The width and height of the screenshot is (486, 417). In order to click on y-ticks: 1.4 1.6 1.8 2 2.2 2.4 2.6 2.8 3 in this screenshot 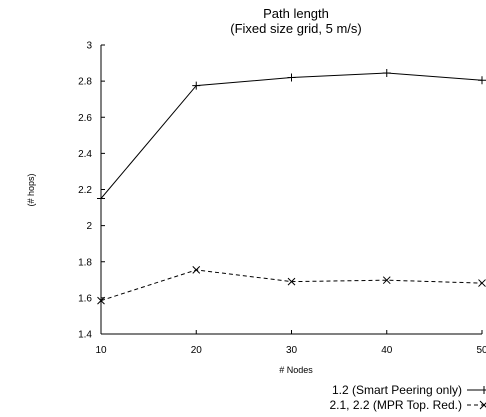, I will do `click(91, 191)`.